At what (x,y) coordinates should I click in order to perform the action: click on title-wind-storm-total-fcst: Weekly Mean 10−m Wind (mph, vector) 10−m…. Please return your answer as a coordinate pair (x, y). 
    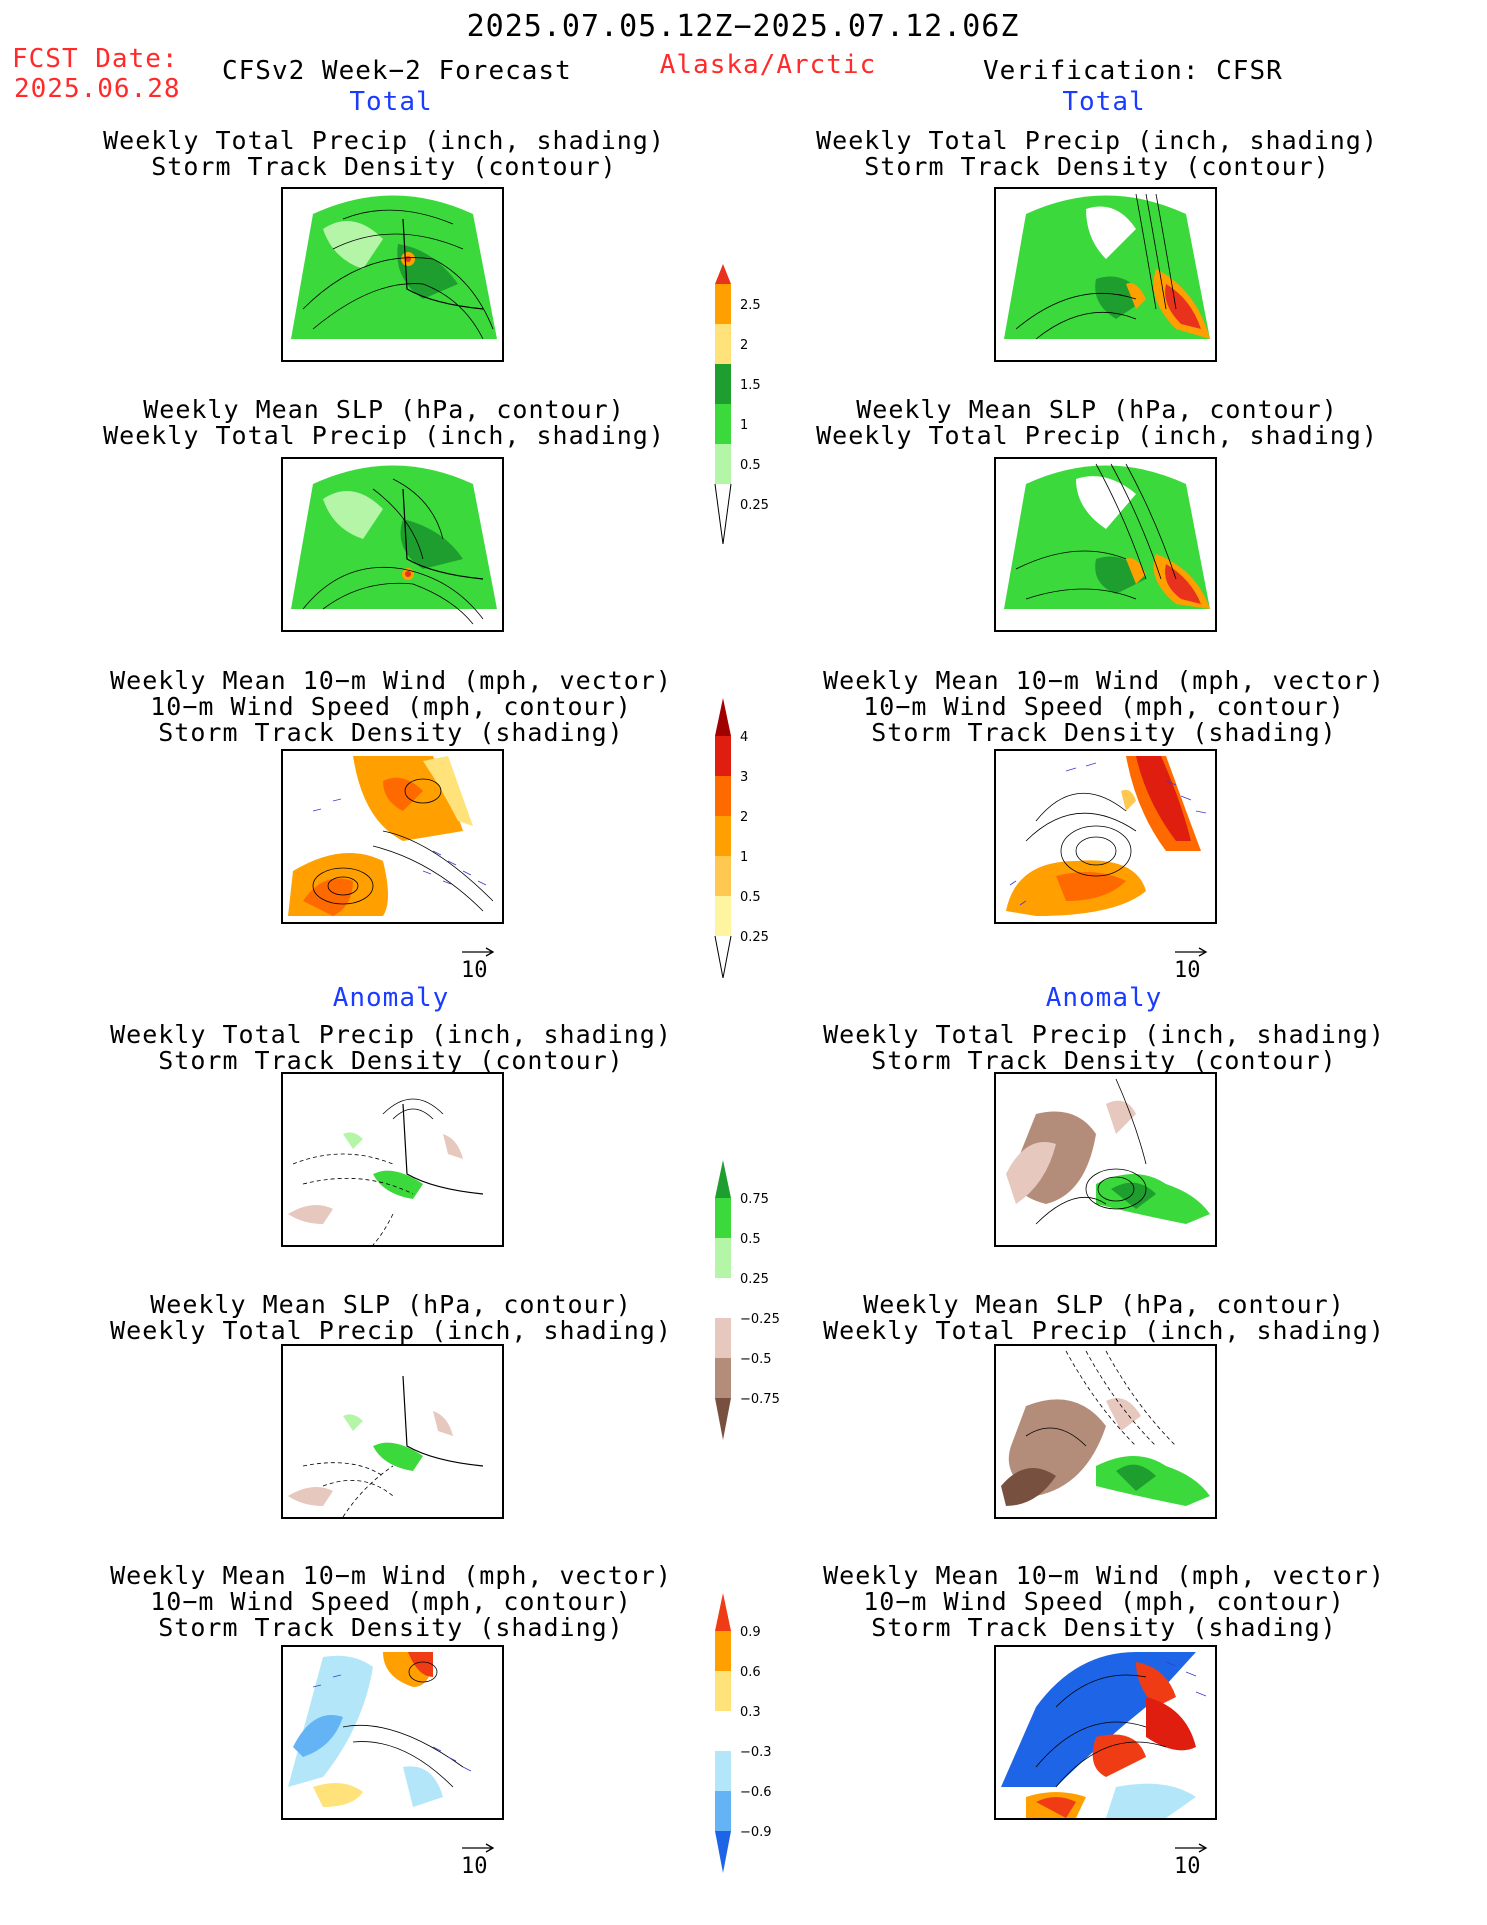
    Looking at the image, I should click on (391, 706).